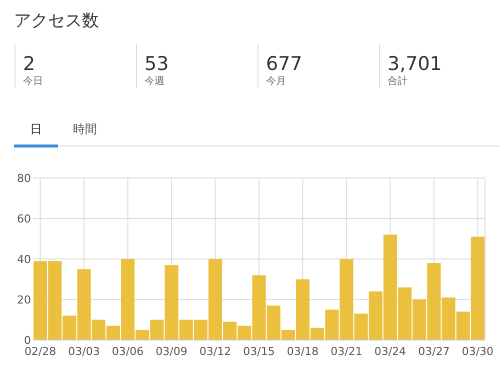  Describe the element at coordinates (346, 351) in the screenshot. I see `x-tick-label: 03/21` at that location.